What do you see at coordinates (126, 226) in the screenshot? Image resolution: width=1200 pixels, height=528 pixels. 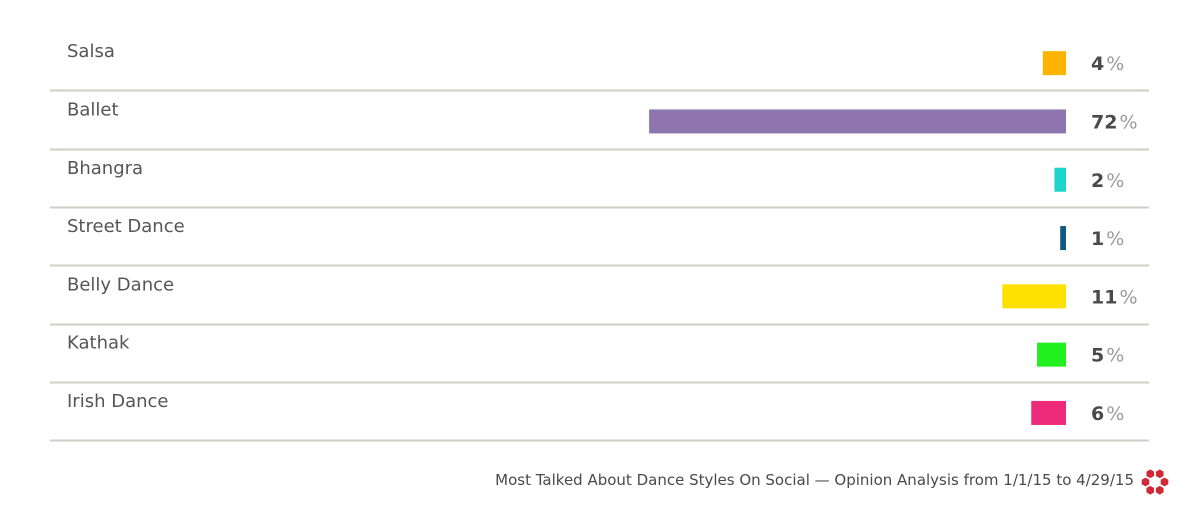 I see `category-label: Street Dance` at bounding box center [126, 226].